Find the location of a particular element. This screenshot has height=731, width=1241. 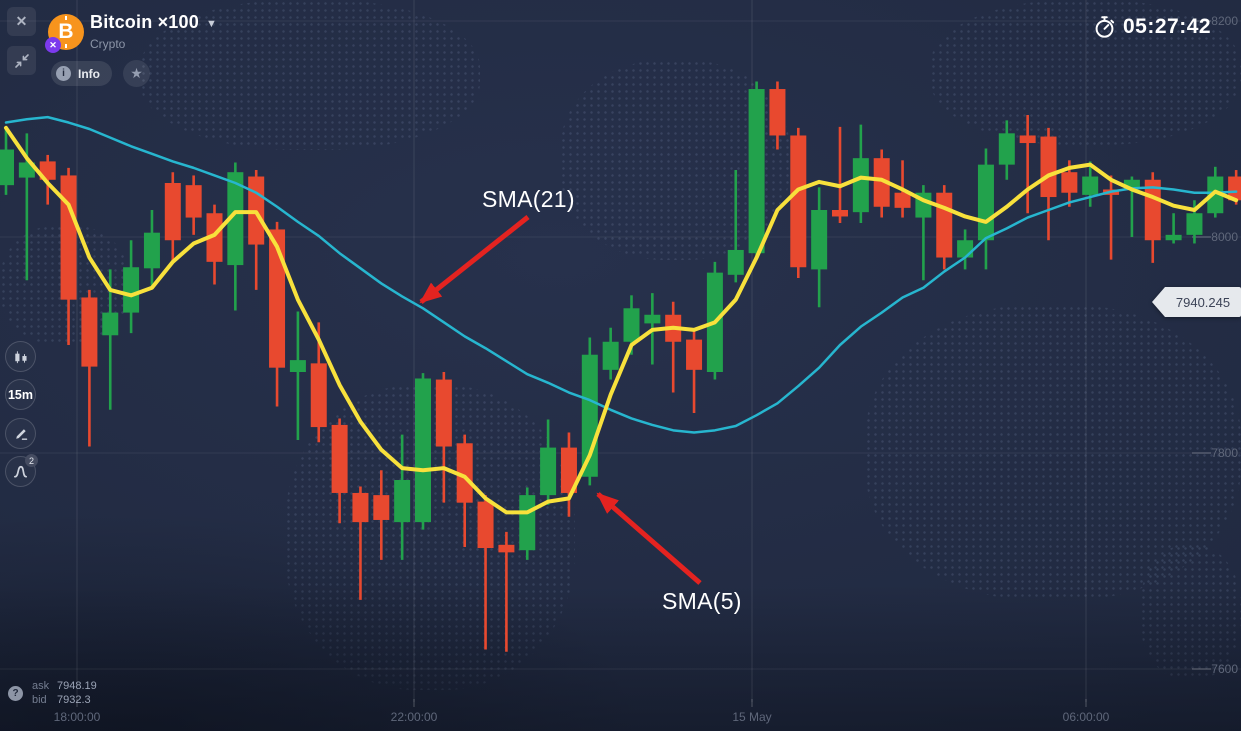

ask-bid-values: ask 7948.19 bid 7932.3 is located at coordinates (64, 693).